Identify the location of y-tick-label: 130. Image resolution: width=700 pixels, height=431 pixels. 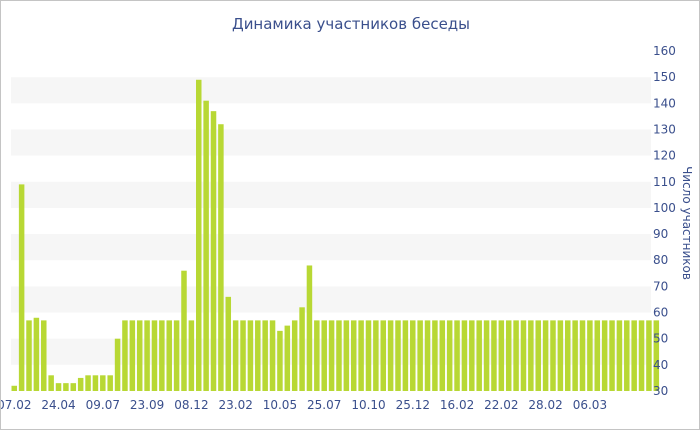
(664, 130).